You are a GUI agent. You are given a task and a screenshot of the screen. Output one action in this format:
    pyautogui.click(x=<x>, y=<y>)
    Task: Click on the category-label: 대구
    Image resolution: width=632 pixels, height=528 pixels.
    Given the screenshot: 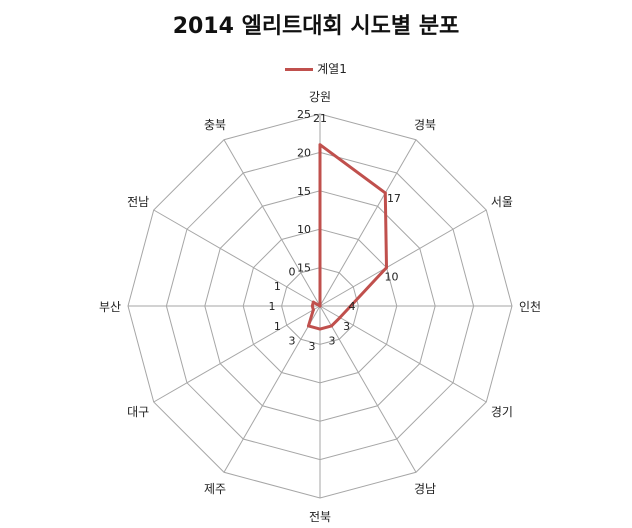 What is the action you would take?
    pyautogui.click(x=138, y=412)
    